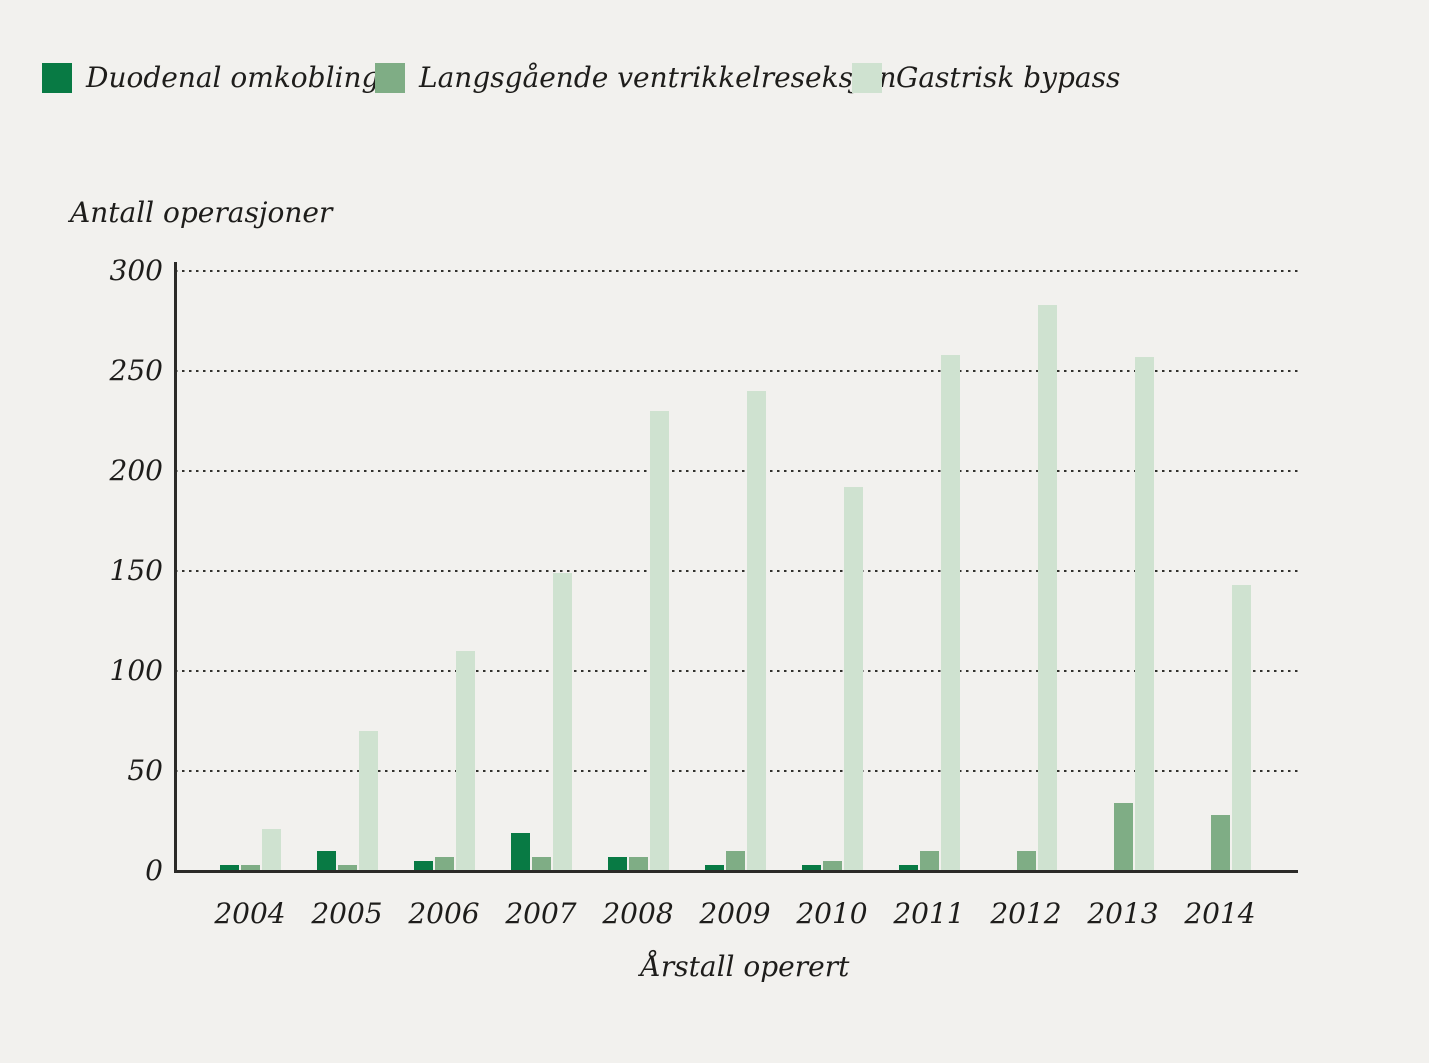 This screenshot has width=1429, height=1063. What do you see at coordinates (541, 913) in the screenshot?
I see `x-tick-label-2007: 2007` at bounding box center [541, 913].